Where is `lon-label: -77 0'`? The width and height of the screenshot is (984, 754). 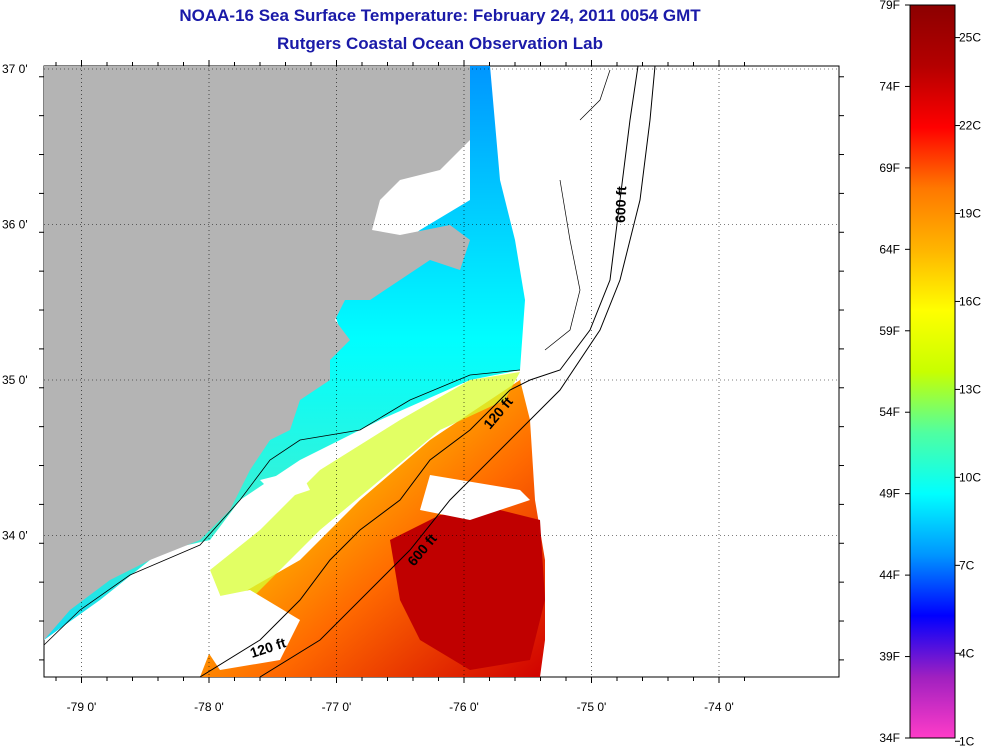 lon-label: -77 0' is located at coordinates (337, 707).